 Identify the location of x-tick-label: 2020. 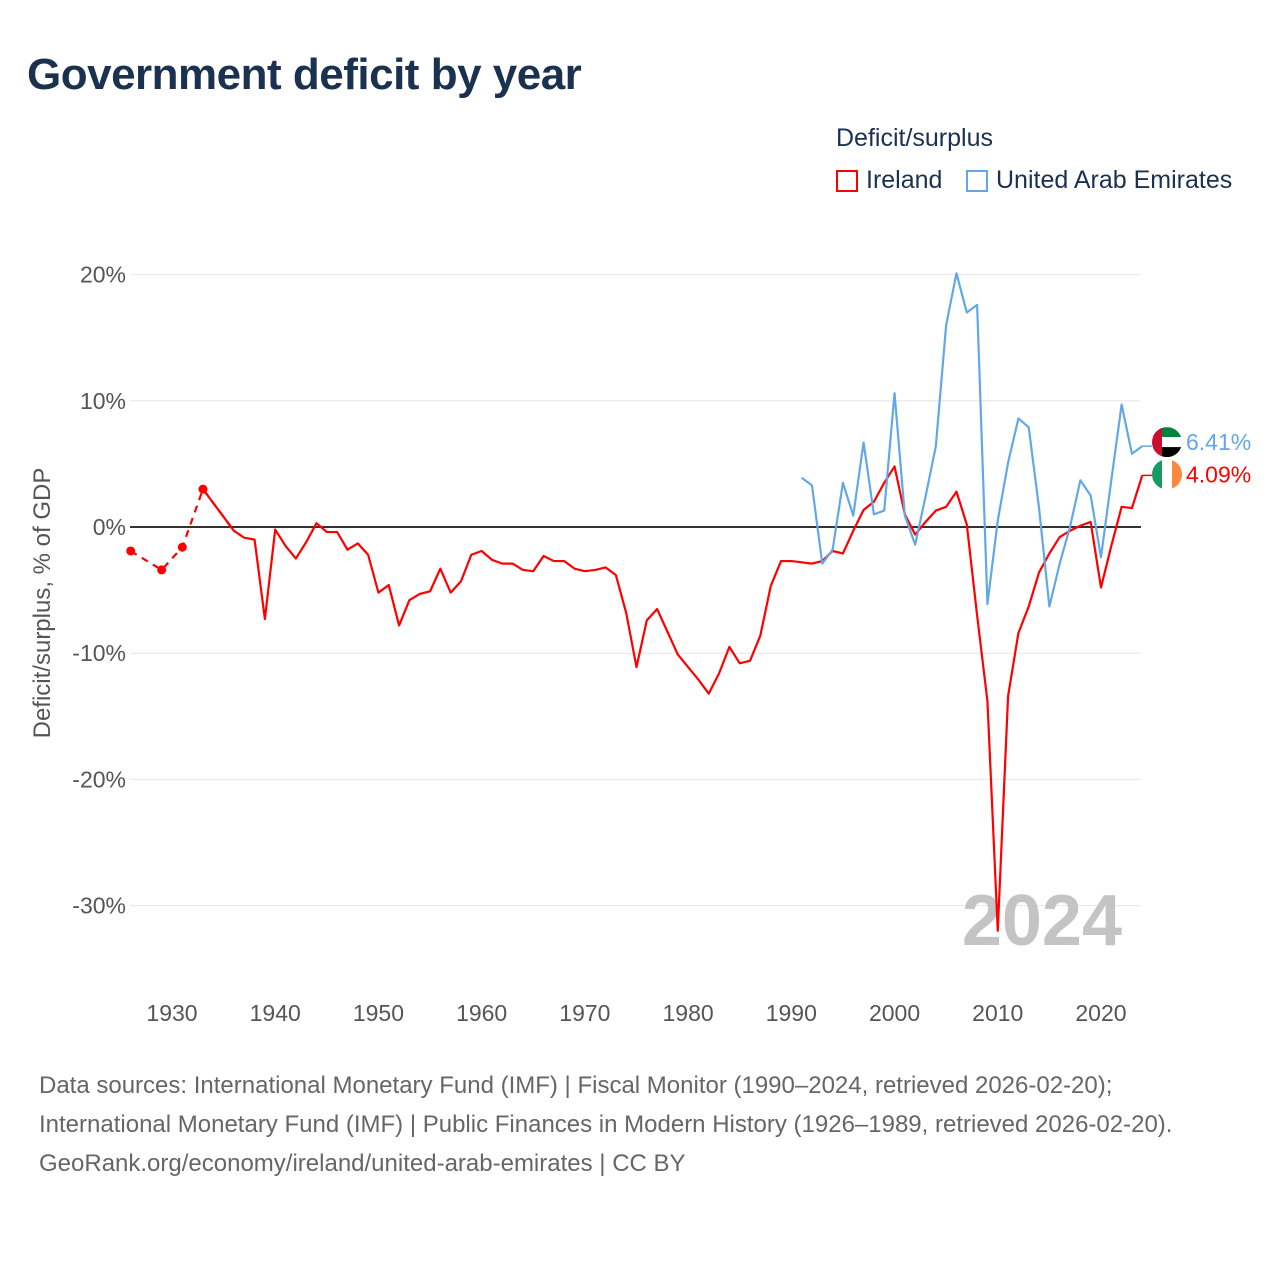
(1100, 1013).